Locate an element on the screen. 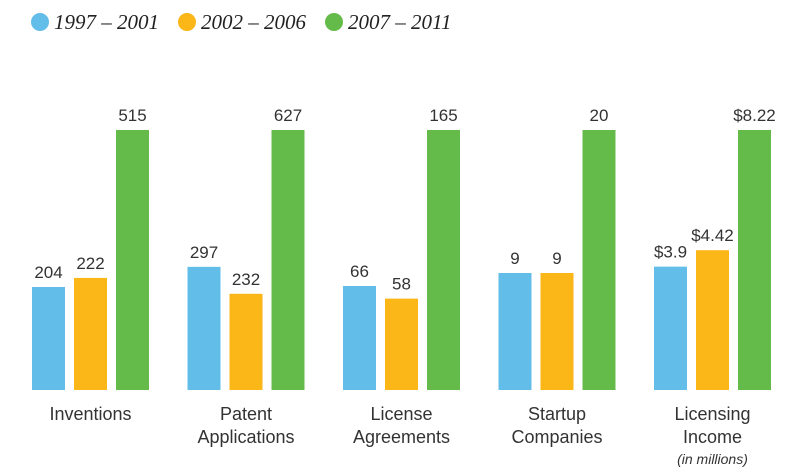  value-label: 58 is located at coordinates (401, 284).